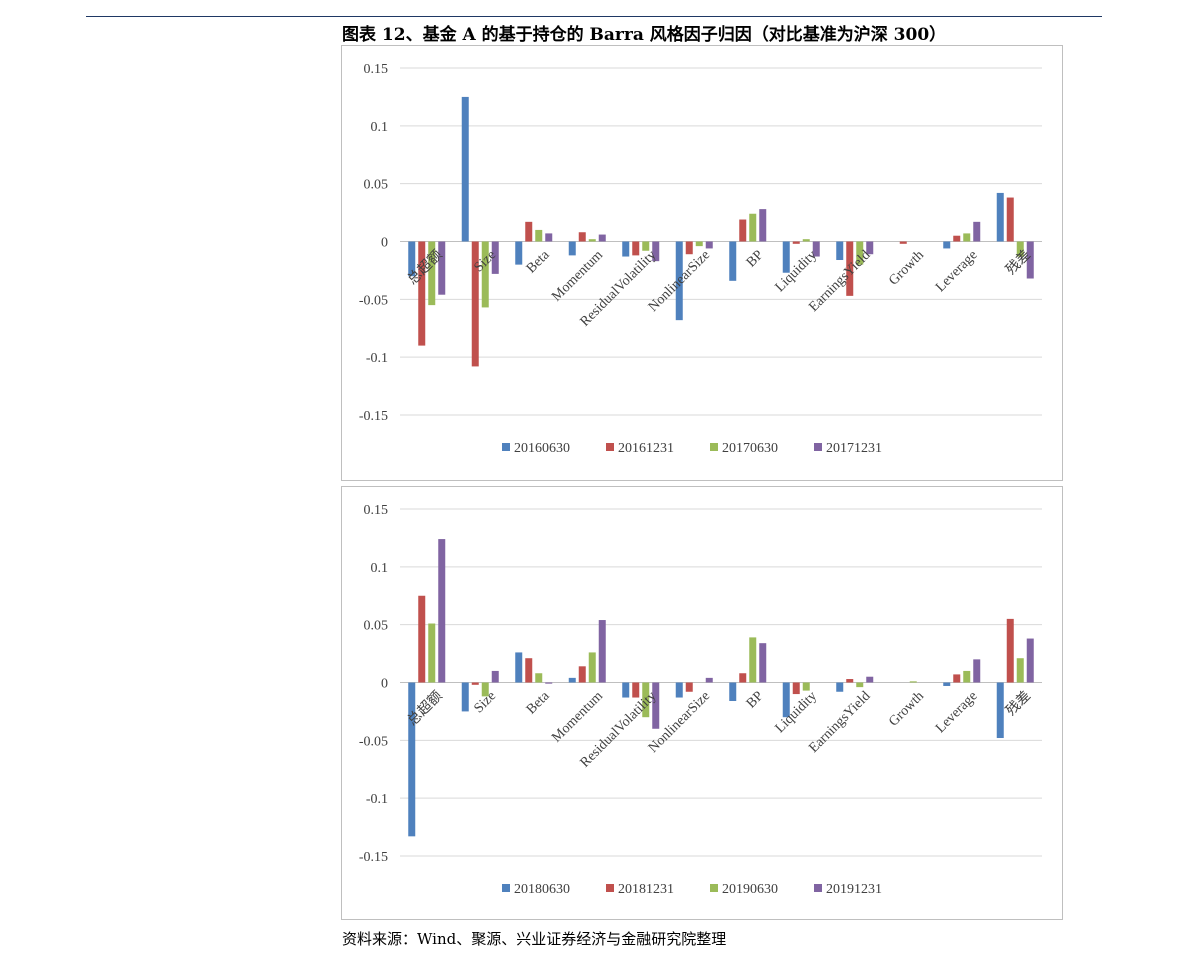 Image resolution: width=1191 pixels, height=966 pixels. I want to click on category-label: Beta, so click(538, 261).